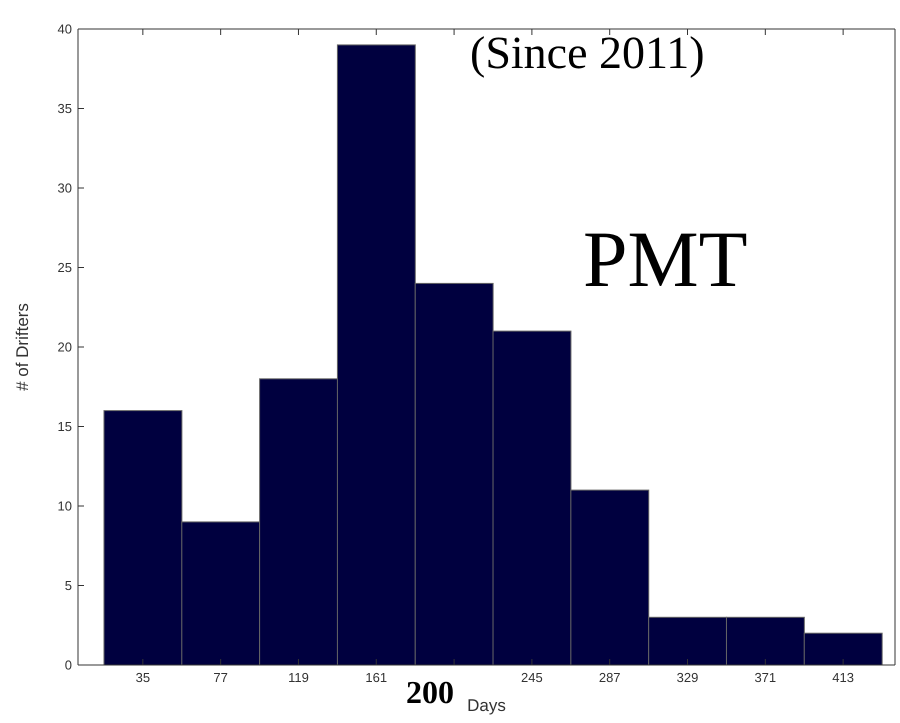  Describe the element at coordinates (68, 586) in the screenshot. I see `y-tick-label: 5` at that location.